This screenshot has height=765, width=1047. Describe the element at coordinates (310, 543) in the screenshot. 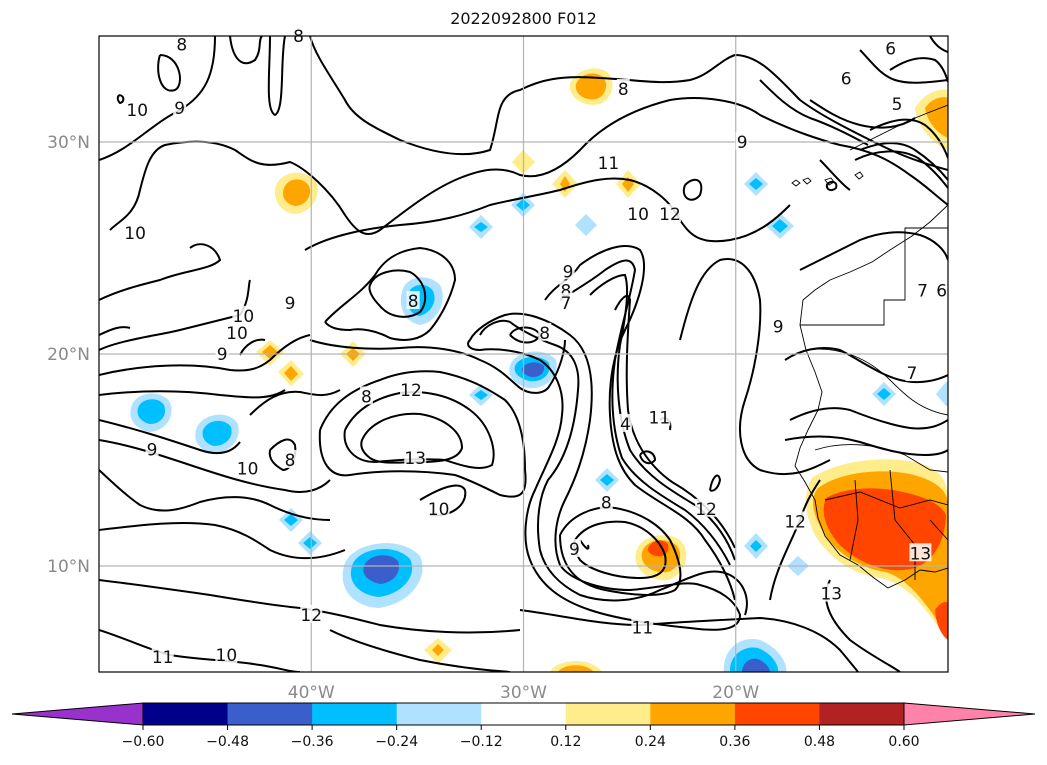

I see `cool-dot-9-core` at that location.